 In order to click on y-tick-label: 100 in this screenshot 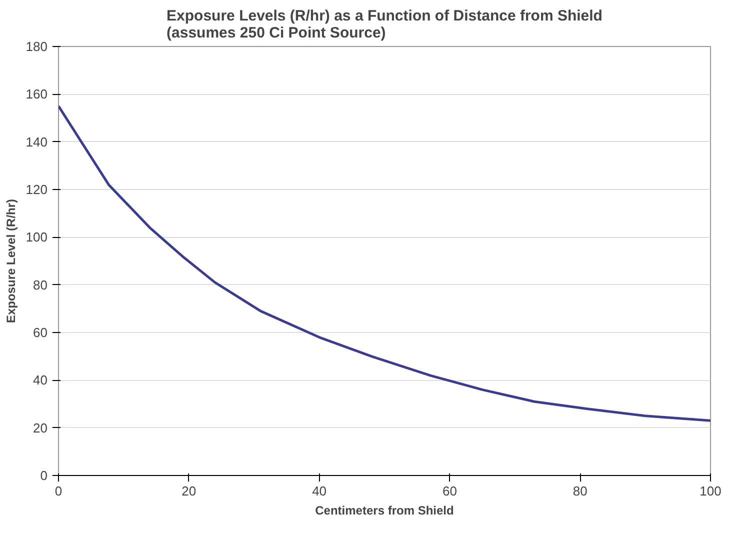, I will do `click(37, 237)`.